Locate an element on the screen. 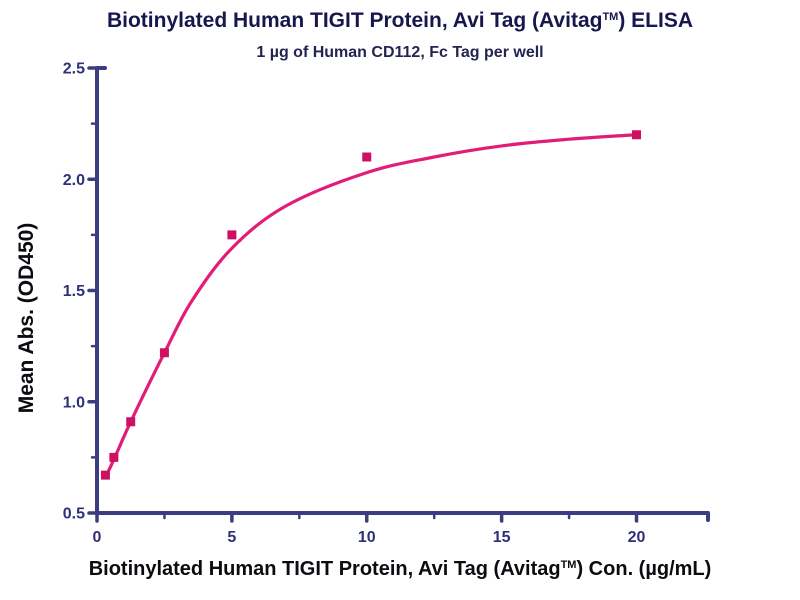  y-tick-label: 1.5 is located at coordinates (74, 291).